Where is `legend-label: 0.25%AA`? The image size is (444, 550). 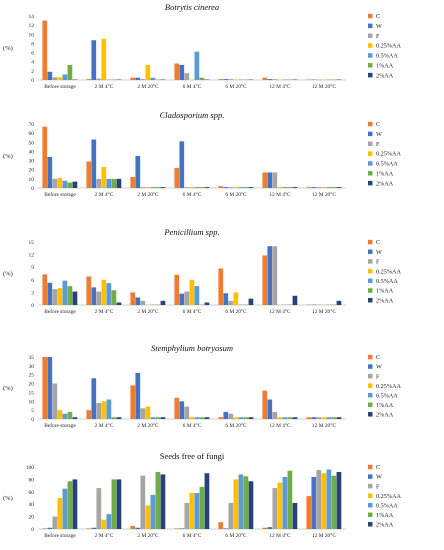
legend-label: 0.25%AA is located at coordinates (388, 154).